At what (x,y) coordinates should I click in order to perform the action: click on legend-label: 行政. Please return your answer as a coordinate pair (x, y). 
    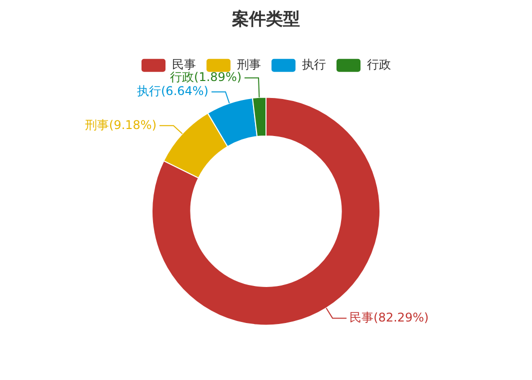
    Looking at the image, I should click on (379, 65).